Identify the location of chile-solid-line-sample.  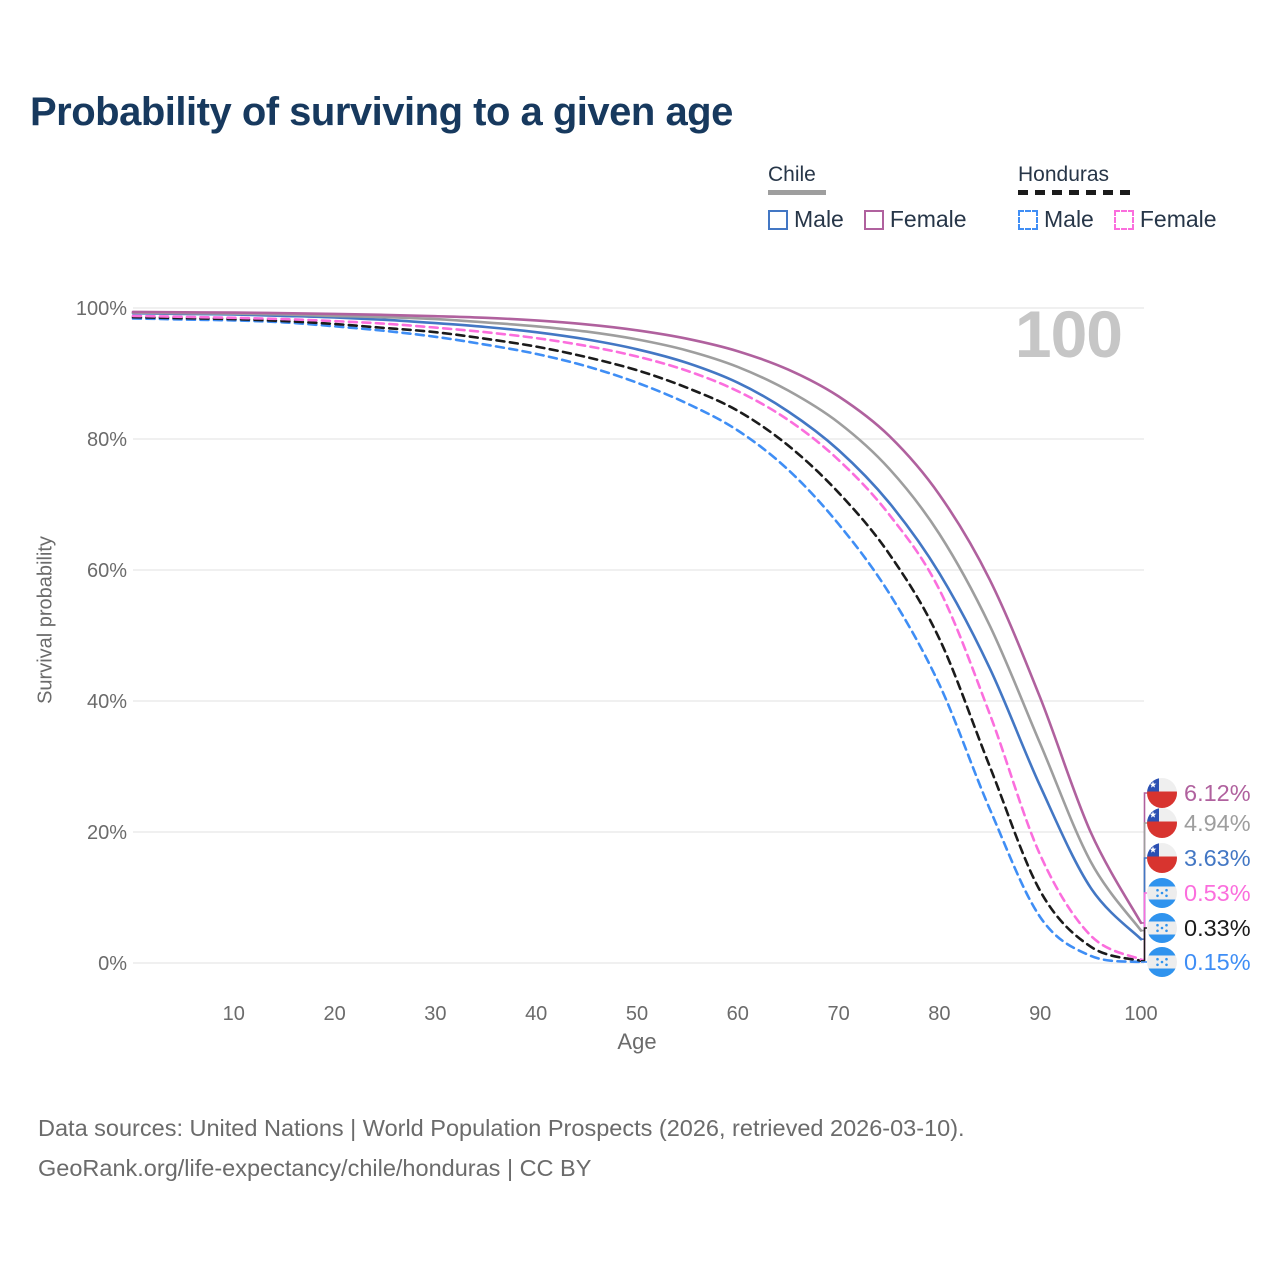
(797, 192).